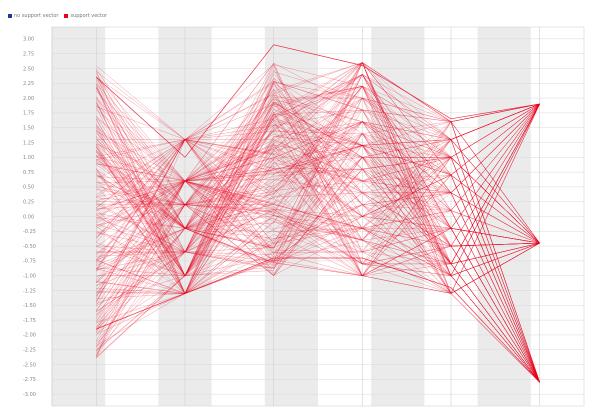  Describe the element at coordinates (28, 128) in the screenshot. I see `y-tick-label: 1.50` at that location.